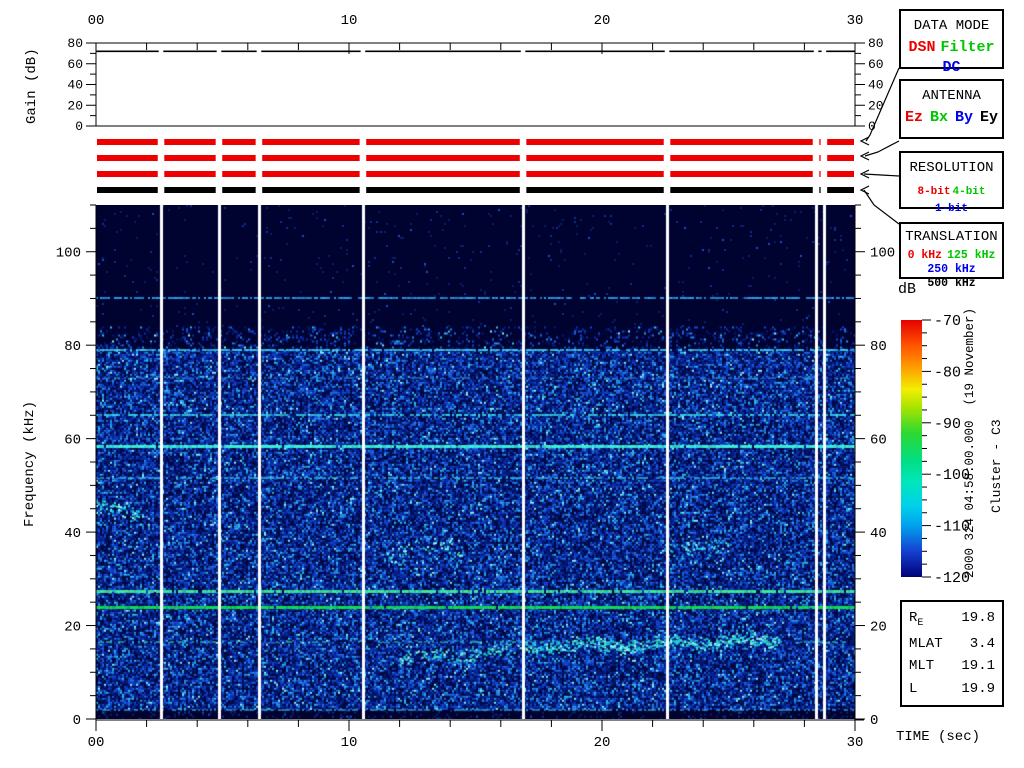 This screenshot has width=1024, height=768. Describe the element at coordinates (878, 347) in the screenshot. I see `spec-y-tick-label: 80` at that location.